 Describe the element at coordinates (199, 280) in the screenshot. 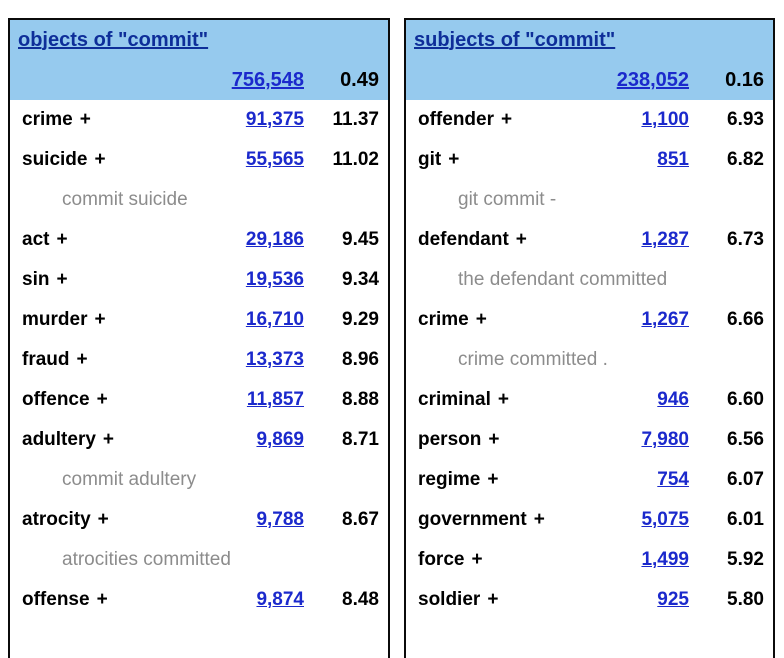

I see `table-row: sin +19,536 9.34` at that location.